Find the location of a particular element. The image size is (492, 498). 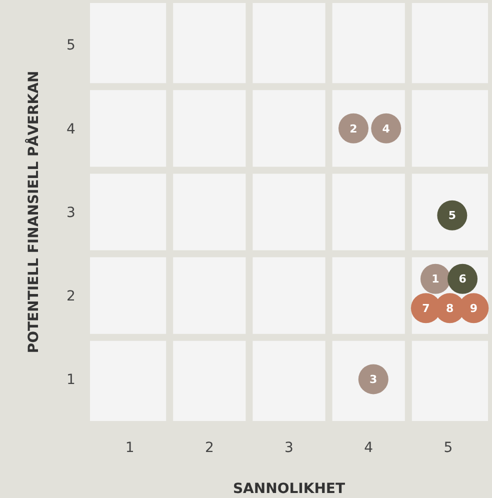

annotation: 1 is located at coordinates (436, 279).